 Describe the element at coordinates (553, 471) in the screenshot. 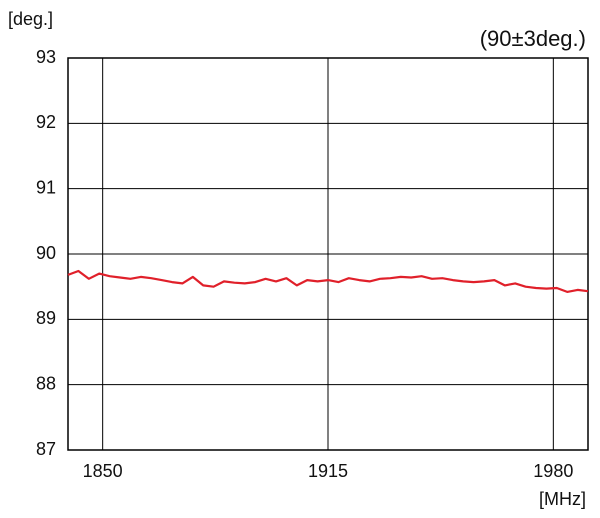

I see `x-tick-label: 1980` at that location.